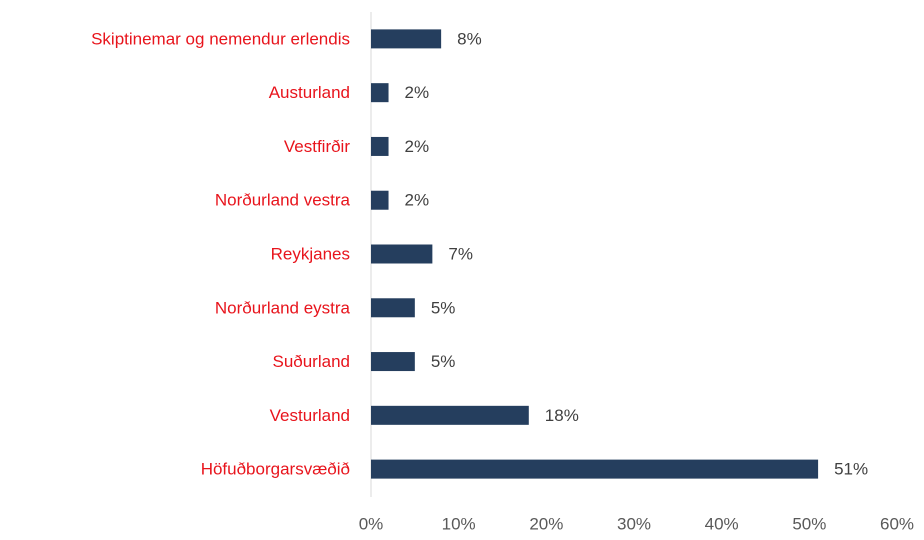 Image resolution: width=924 pixels, height=540 pixels. Describe the element at coordinates (851, 469) in the screenshot. I see `value-label: 51%` at that location.